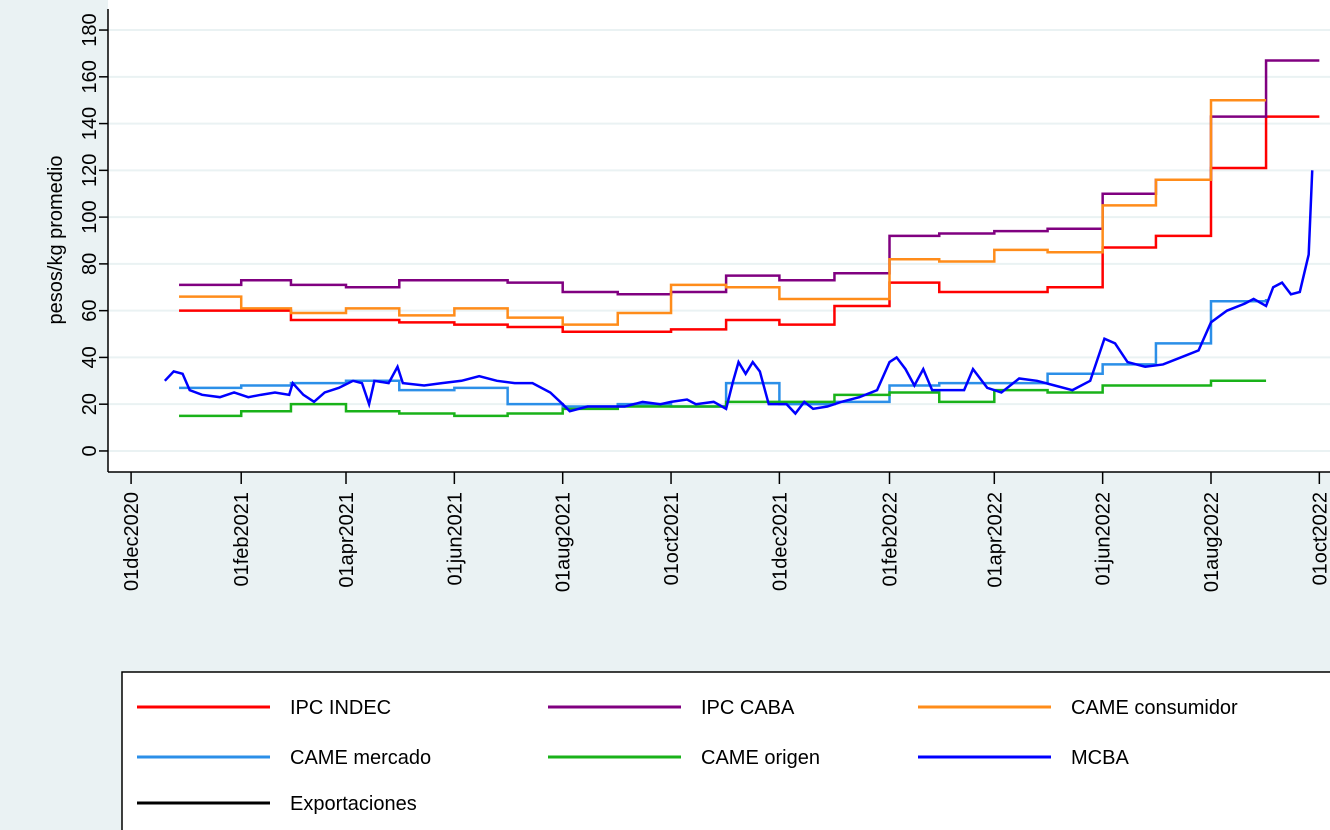 The width and height of the screenshot is (1330, 830). Describe the element at coordinates (564, 542) in the screenshot. I see `x-tick-label: 01aug2021` at that location.